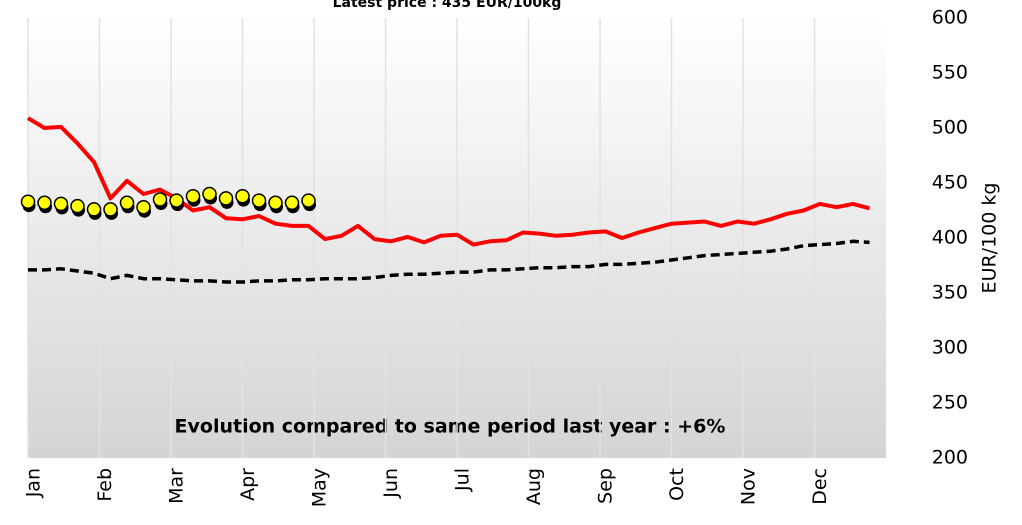  What do you see at coordinates (677, 484) in the screenshot?
I see `x-tick-label: Oct` at bounding box center [677, 484].